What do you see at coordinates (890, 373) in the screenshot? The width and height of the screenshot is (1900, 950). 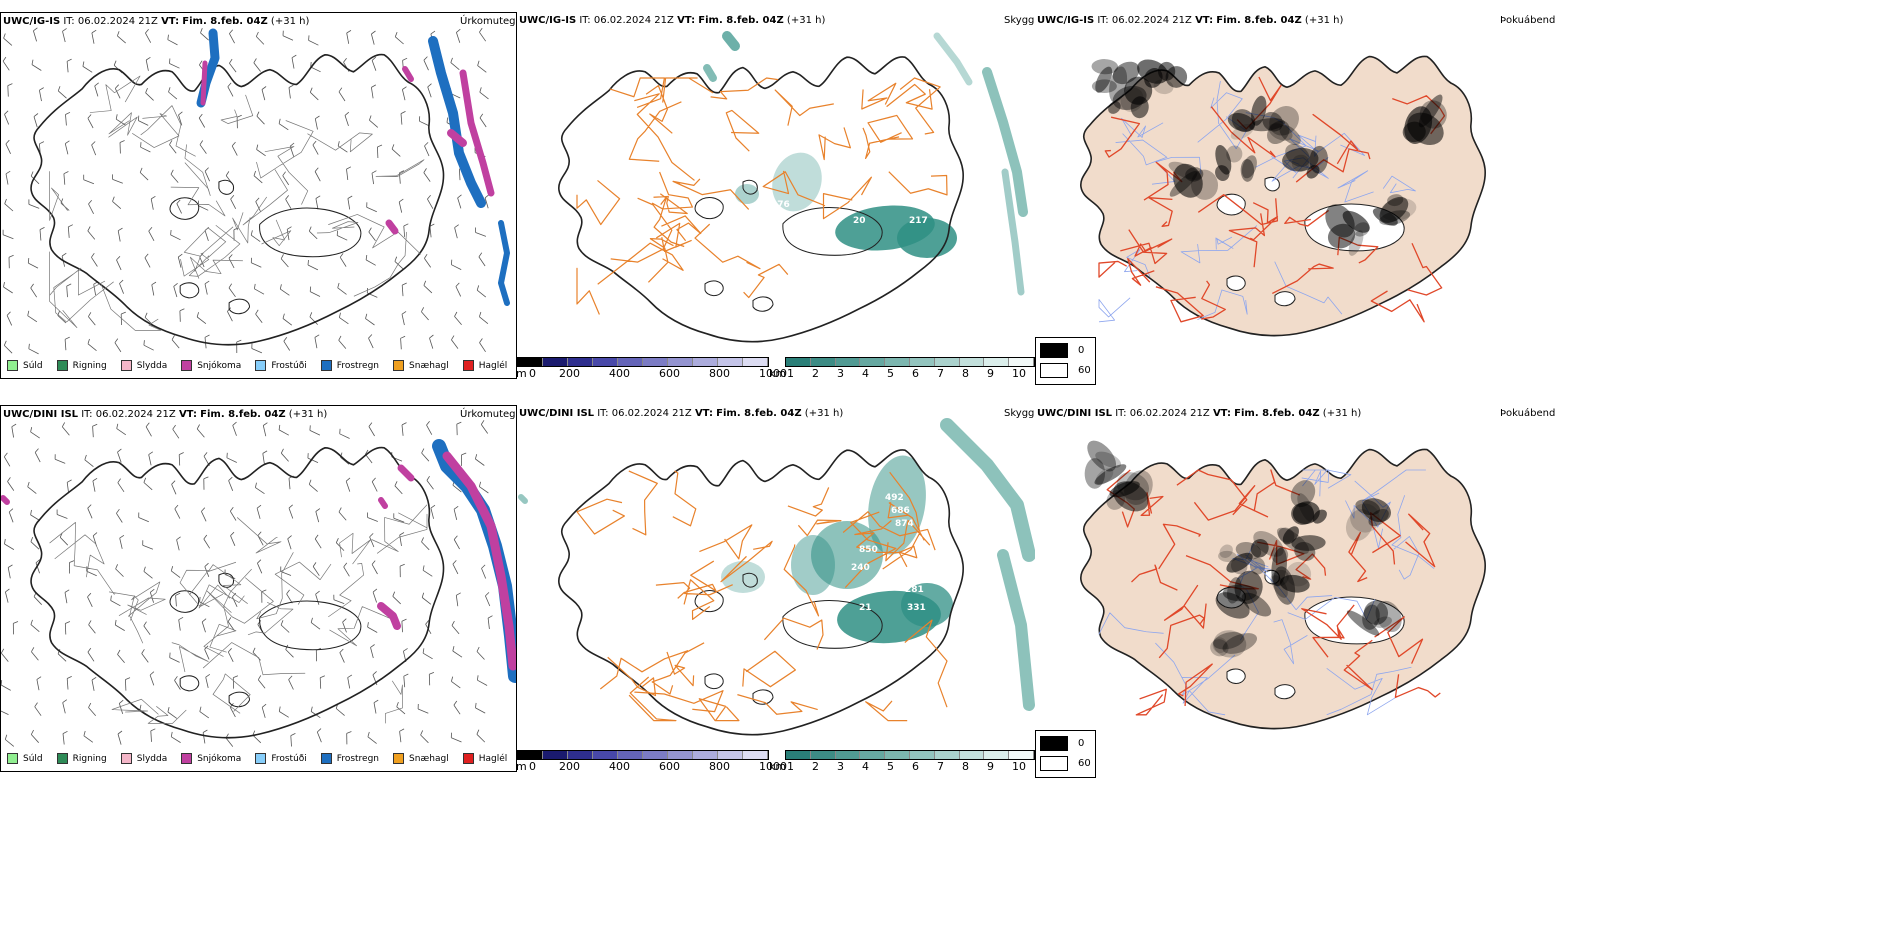 I see `colorbar-tick: 5` at bounding box center [890, 373].